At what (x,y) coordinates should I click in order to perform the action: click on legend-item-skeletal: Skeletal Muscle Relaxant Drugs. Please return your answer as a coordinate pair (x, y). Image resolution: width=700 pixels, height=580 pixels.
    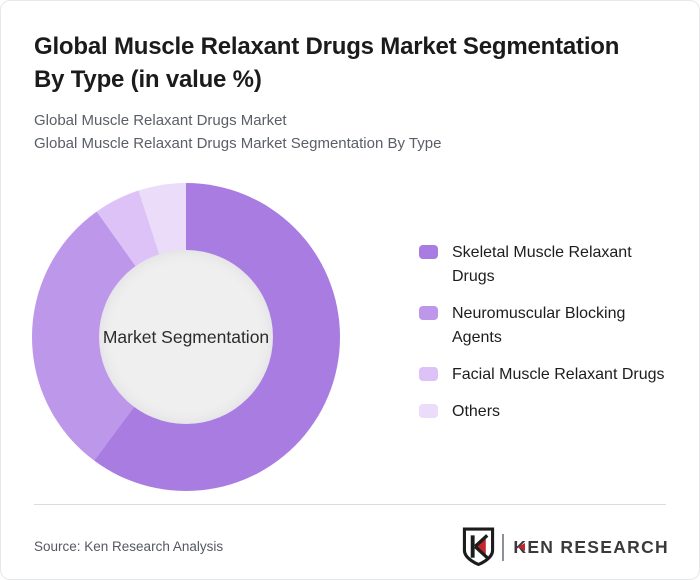
    Looking at the image, I should click on (542, 265).